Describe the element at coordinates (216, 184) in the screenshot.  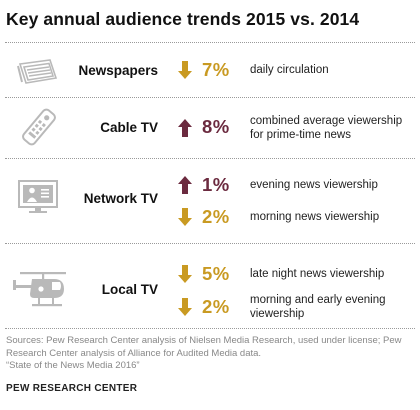
I see `change-value: 1%` at that location.